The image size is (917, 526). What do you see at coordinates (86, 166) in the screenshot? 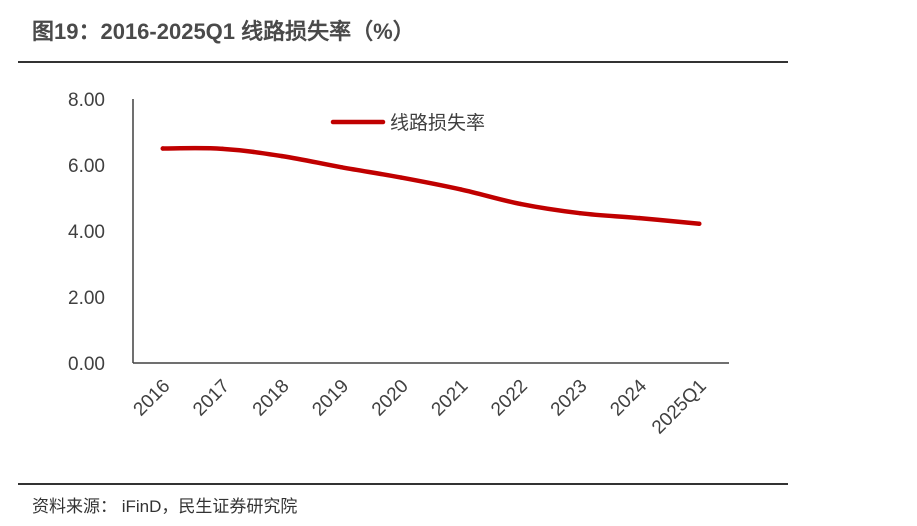
I see `y-tick-label: 6.00` at bounding box center [86, 166].